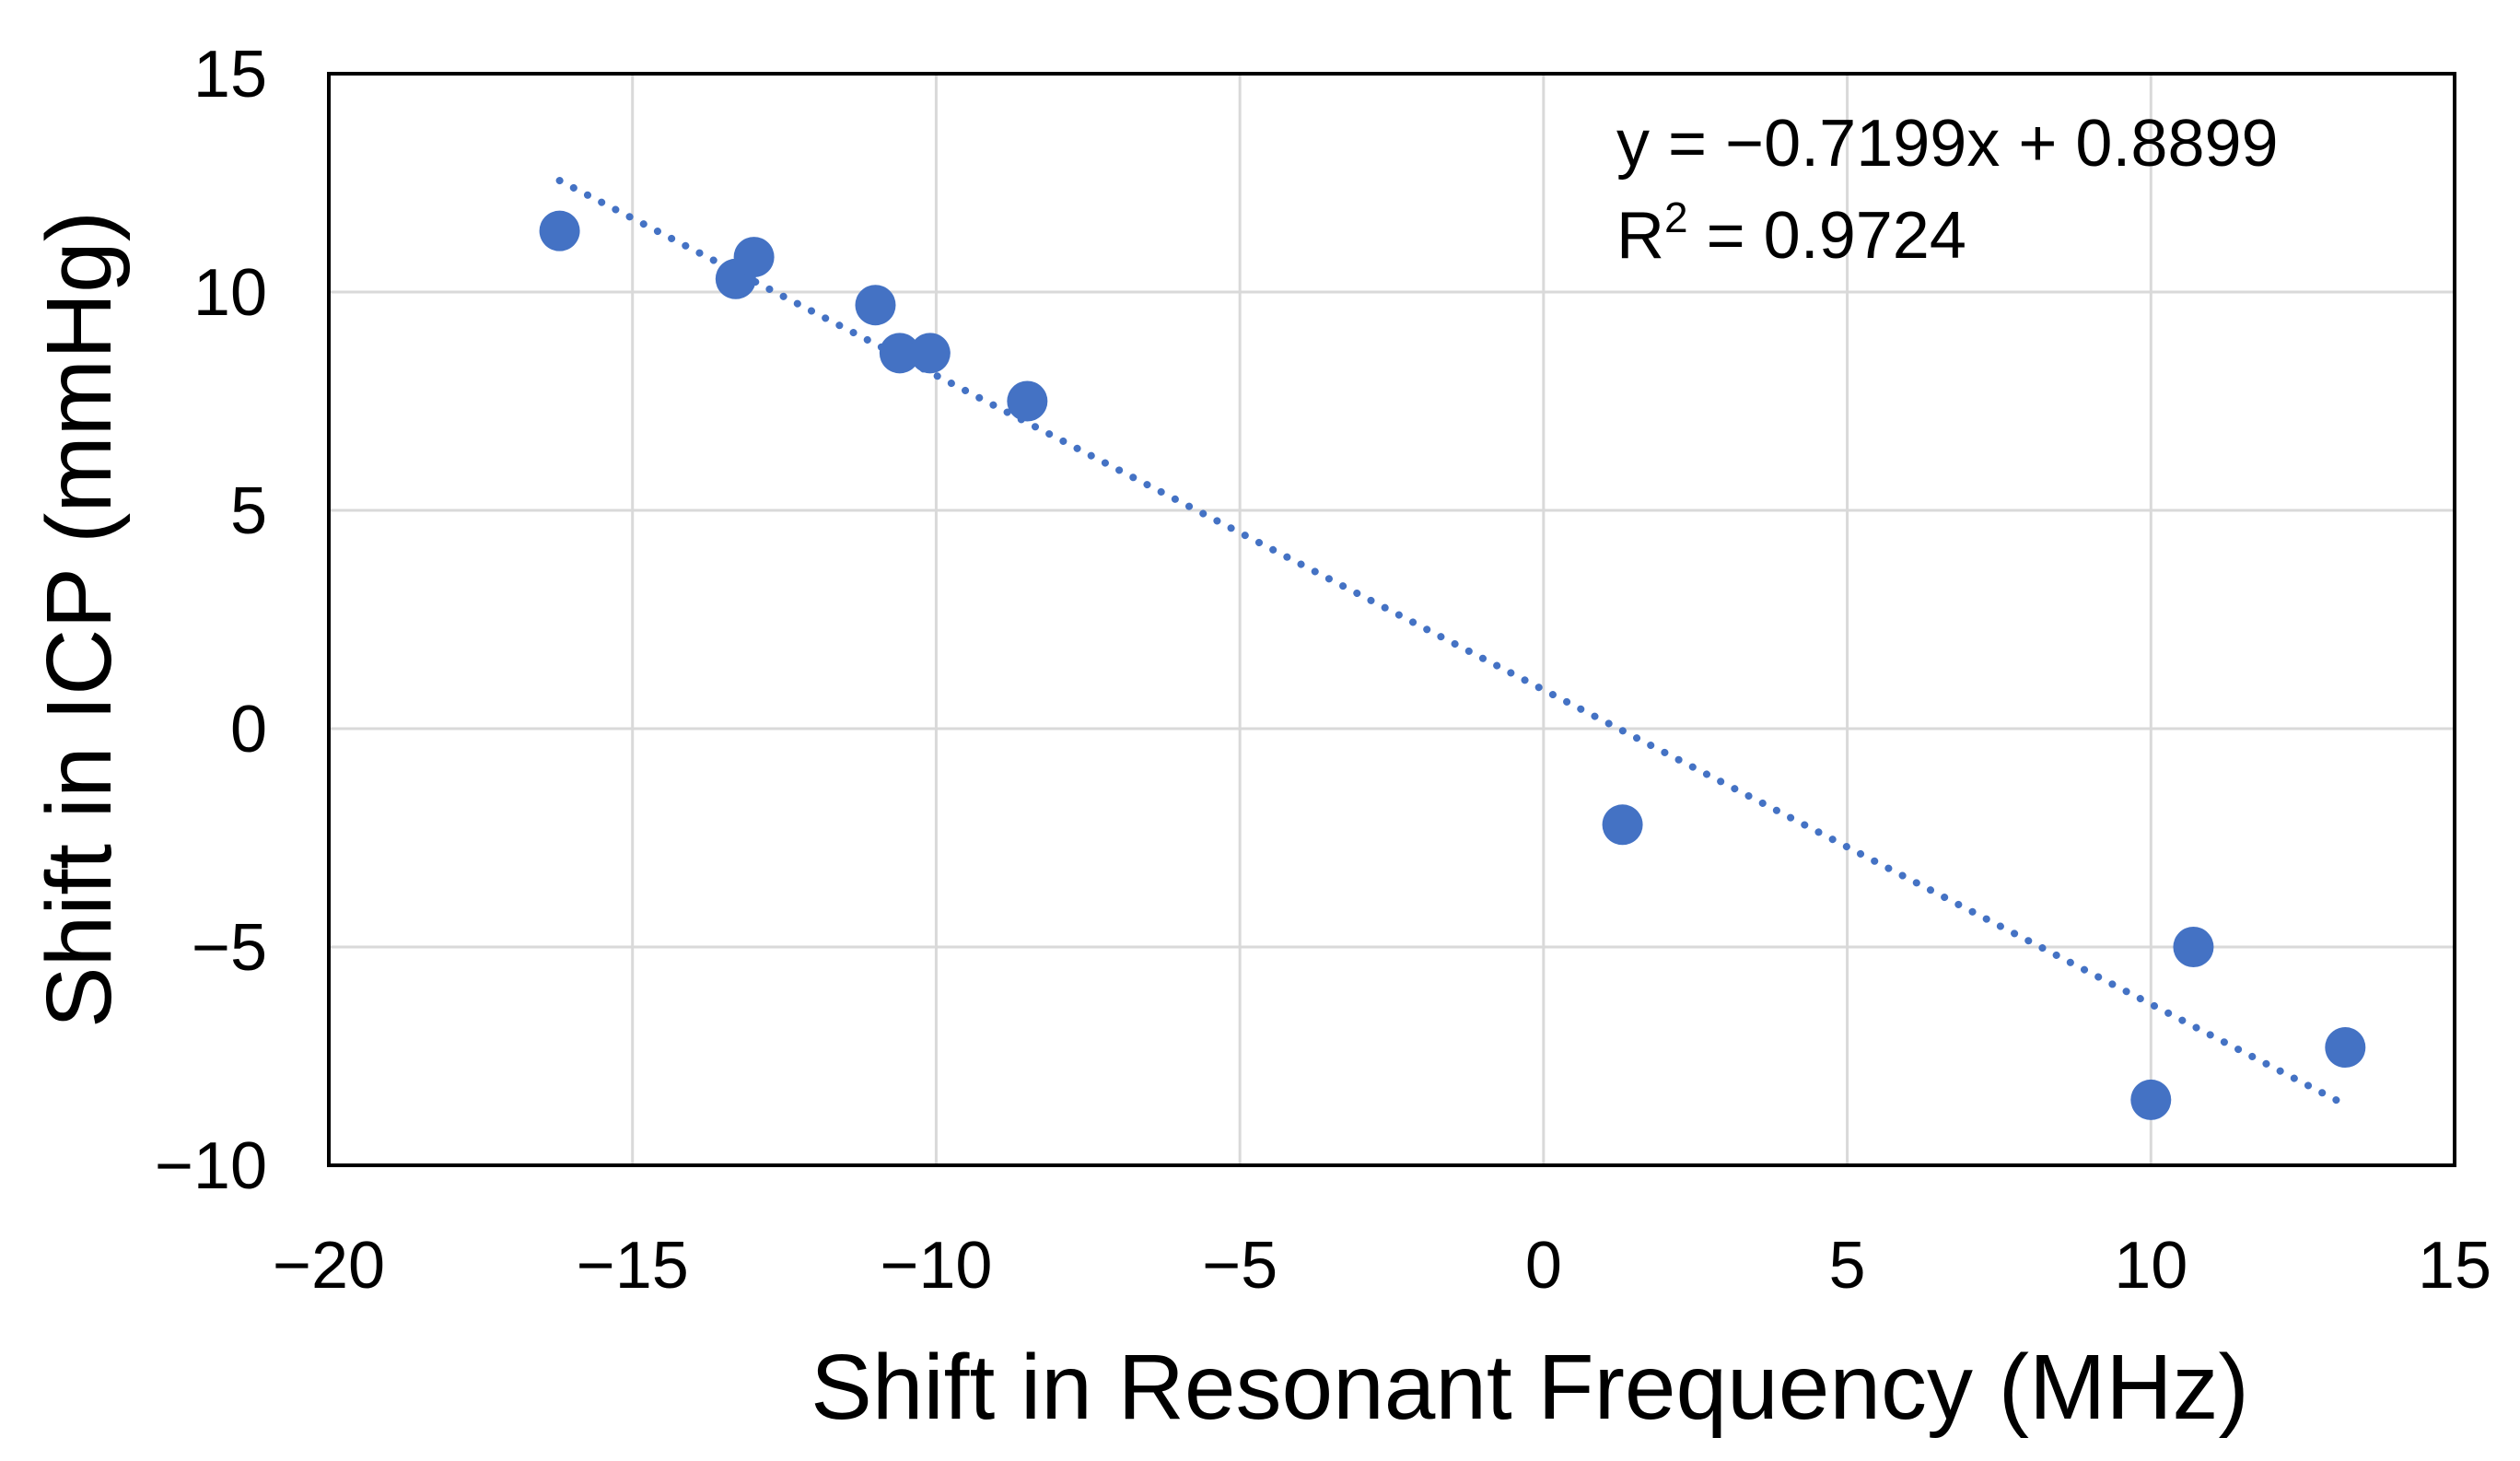  What do you see at coordinates (2454, 1266) in the screenshot?
I see `x-tick-label: 15` at bounding box center [2454, 1266].